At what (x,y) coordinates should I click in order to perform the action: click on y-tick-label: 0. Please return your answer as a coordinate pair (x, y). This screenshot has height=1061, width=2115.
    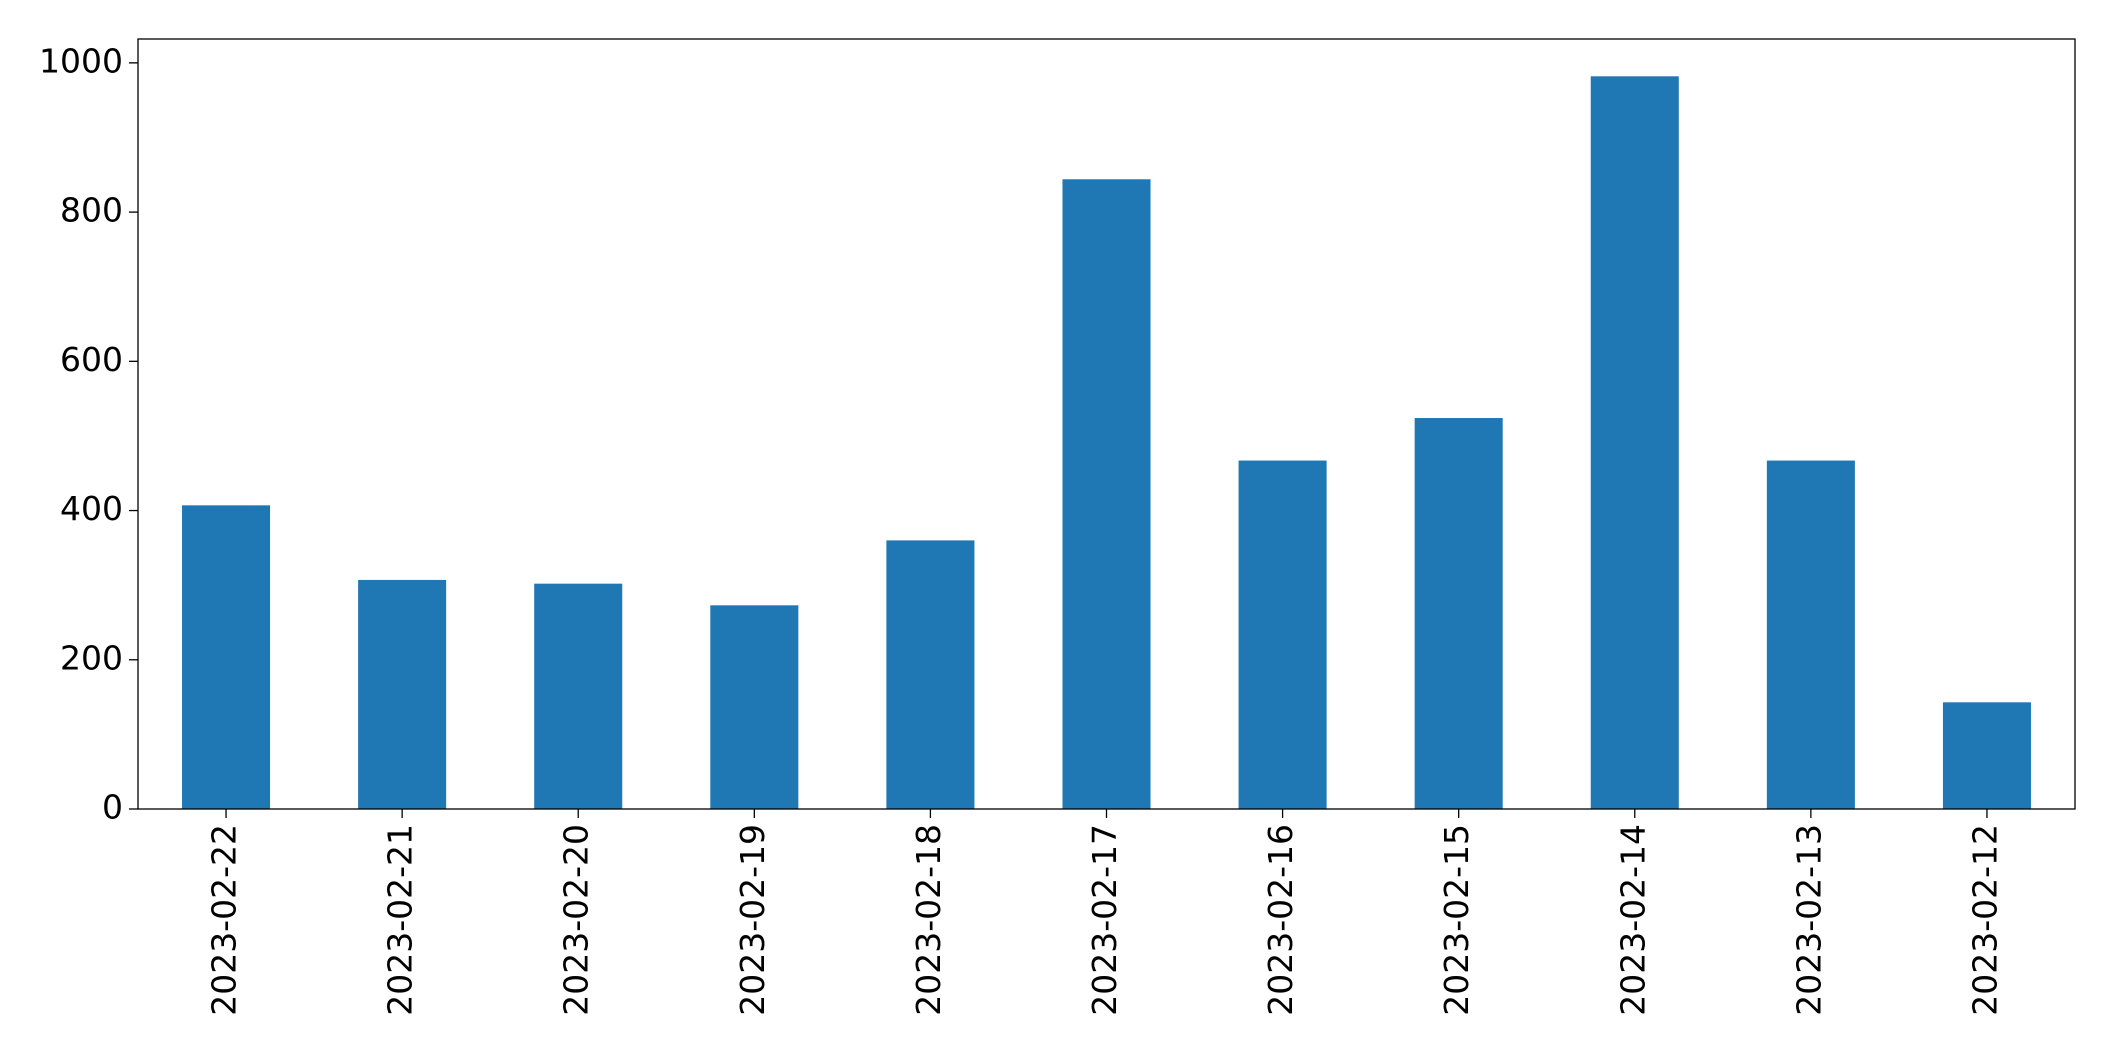
    Looking at the image, I should click on (112, 807).